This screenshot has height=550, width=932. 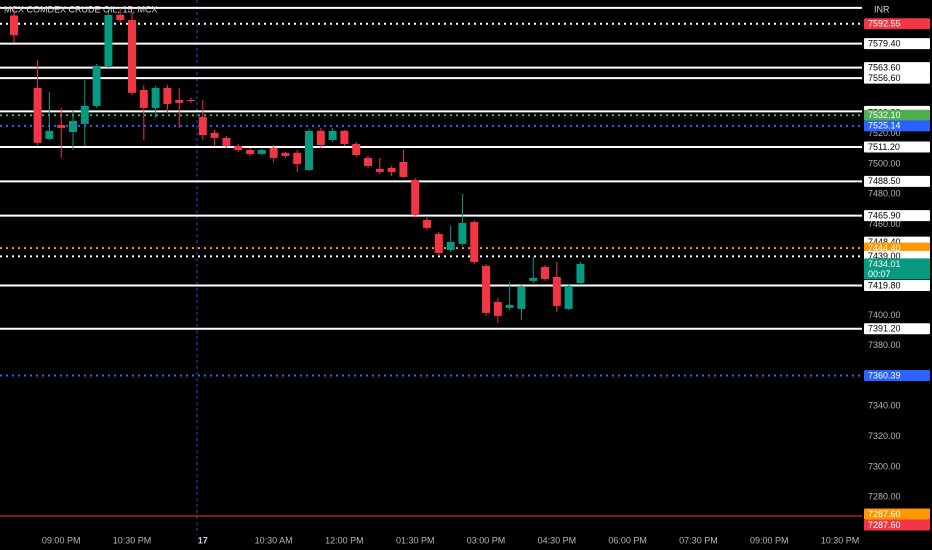 I want to click on x-tick-label: 04:30 PM, so click(x=557, y=540).